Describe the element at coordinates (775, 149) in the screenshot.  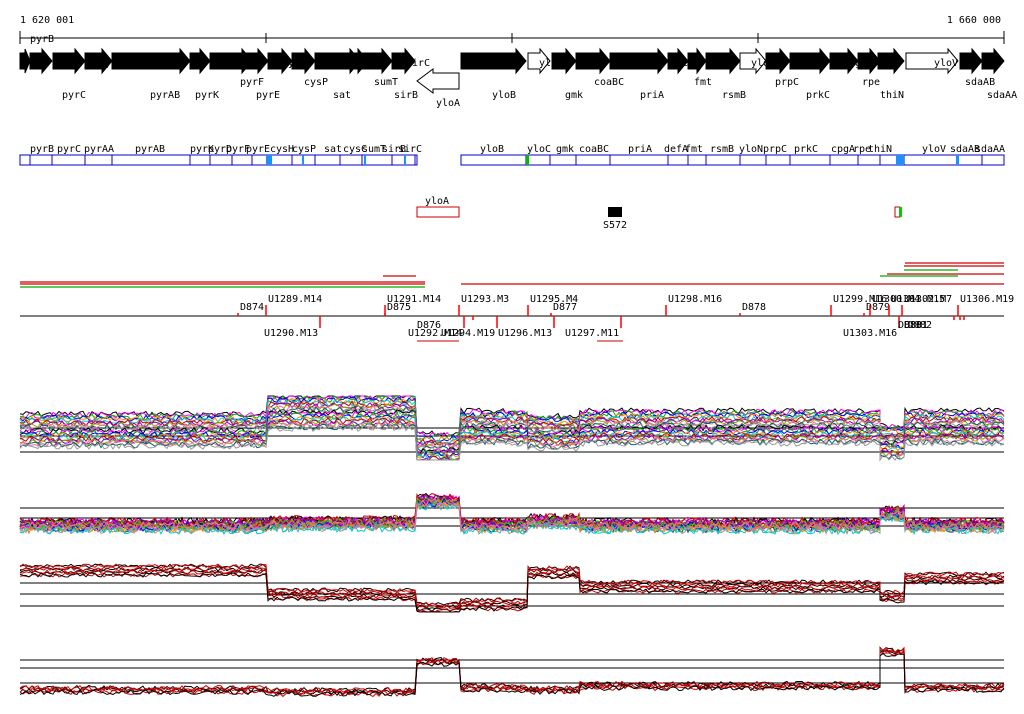
I see `operon-label-prpC: prpC` at that location.